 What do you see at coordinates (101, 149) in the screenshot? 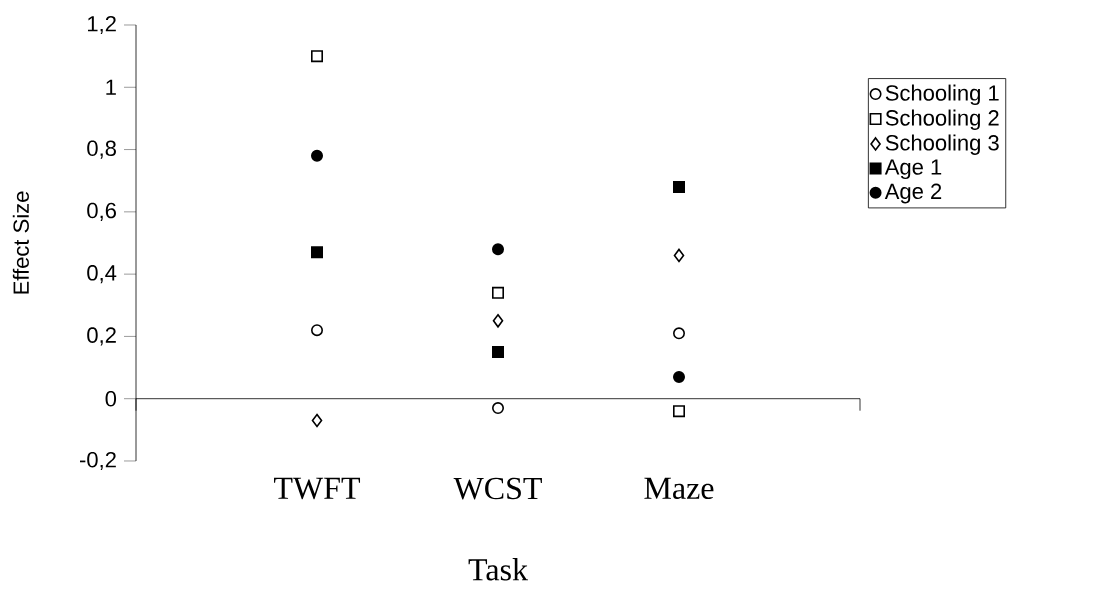
I see `y-tick-label: 0,8` at bounding box center [101, 149].